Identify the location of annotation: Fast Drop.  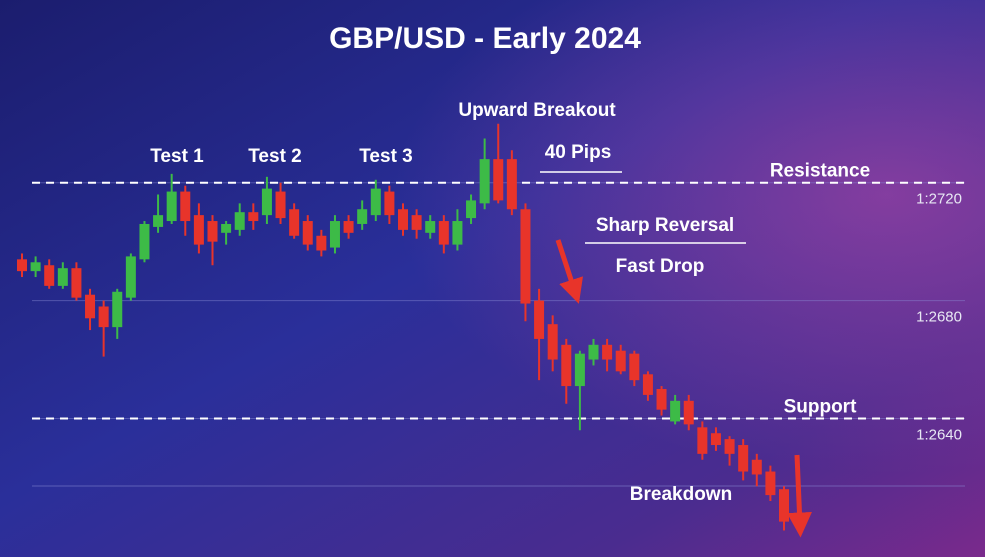
(660, 266).